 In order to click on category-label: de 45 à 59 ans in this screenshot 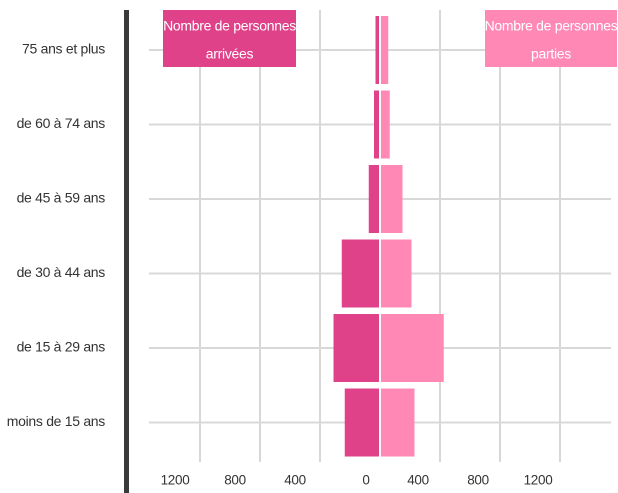, I will do `click(61, 198)`.